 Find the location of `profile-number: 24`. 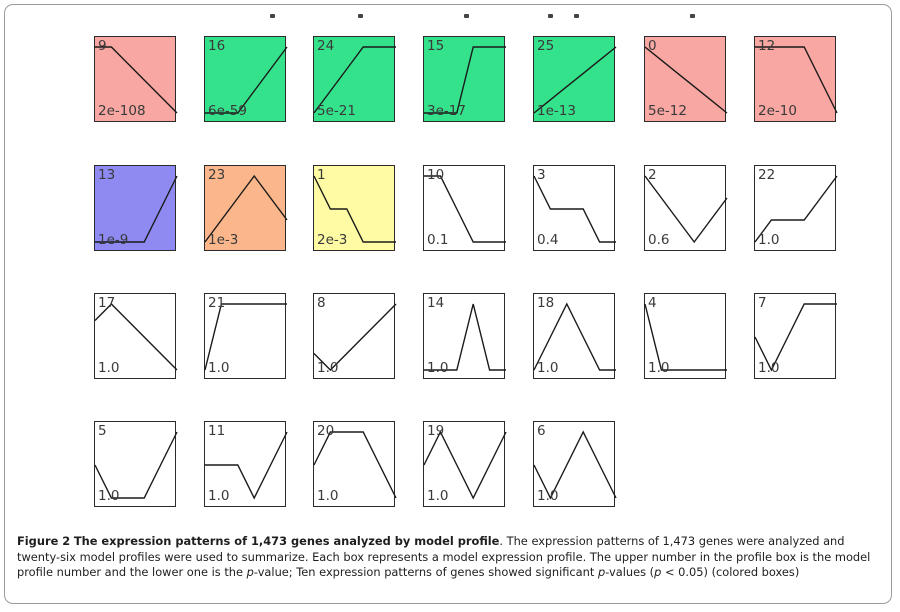

profile-number: 24 is located at coordinates (326, 46).